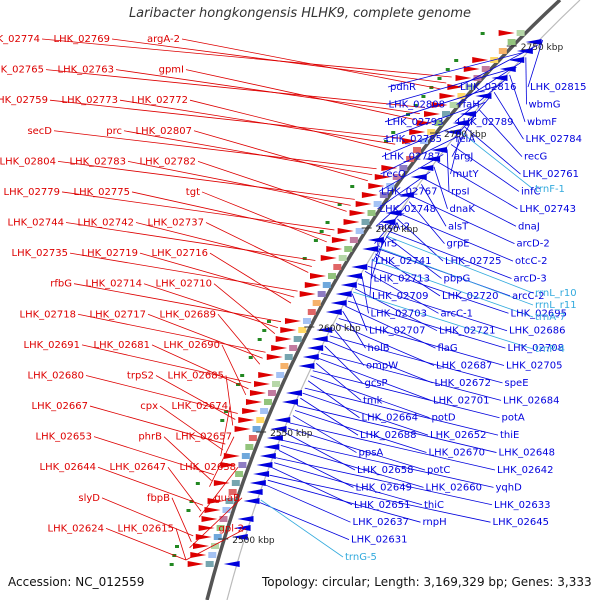  What do you see at coordinates (554, 139) in the screenshot?
I see `gene-label-right: LHK_02784` at bounding box center [554, 139].